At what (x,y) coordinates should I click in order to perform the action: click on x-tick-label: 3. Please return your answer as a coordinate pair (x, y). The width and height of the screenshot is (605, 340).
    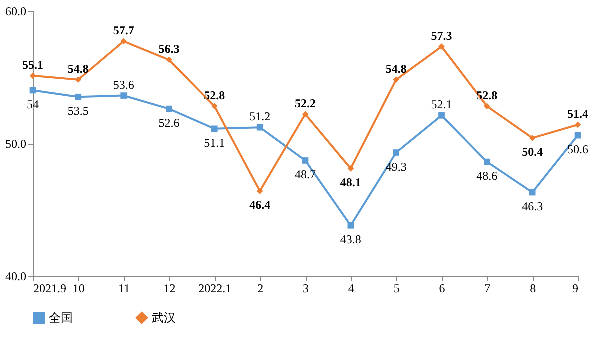
    Looking at the image, I should click on (306, 289).